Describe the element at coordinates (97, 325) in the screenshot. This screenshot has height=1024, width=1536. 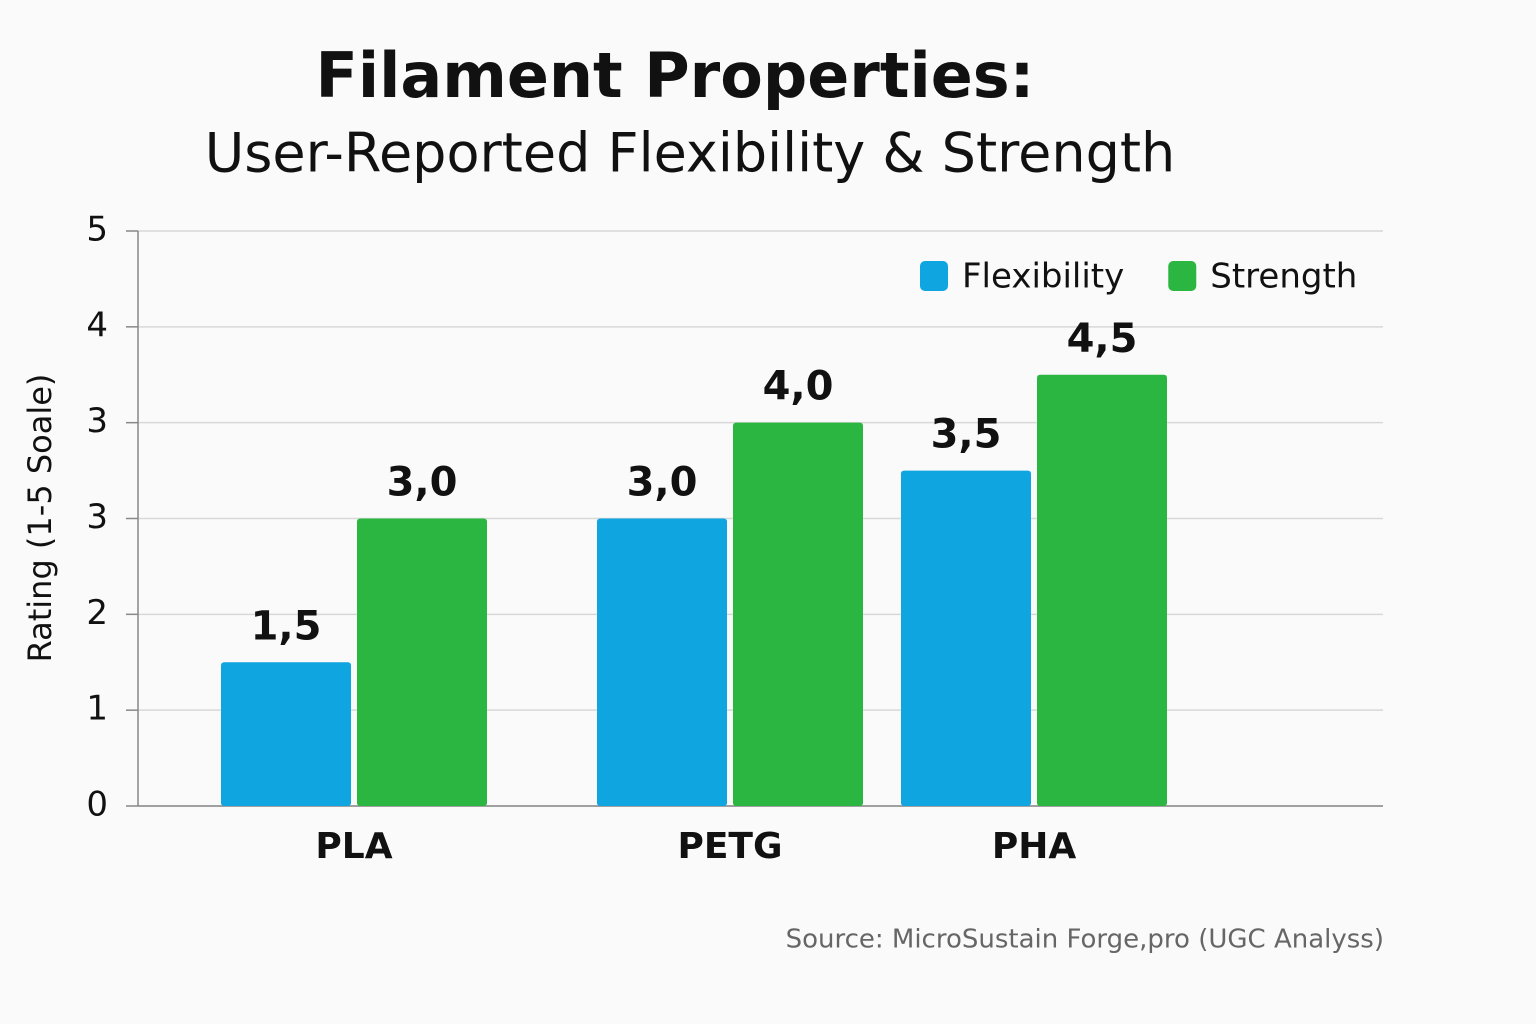
I see `y-tick-label: 4` at that location.